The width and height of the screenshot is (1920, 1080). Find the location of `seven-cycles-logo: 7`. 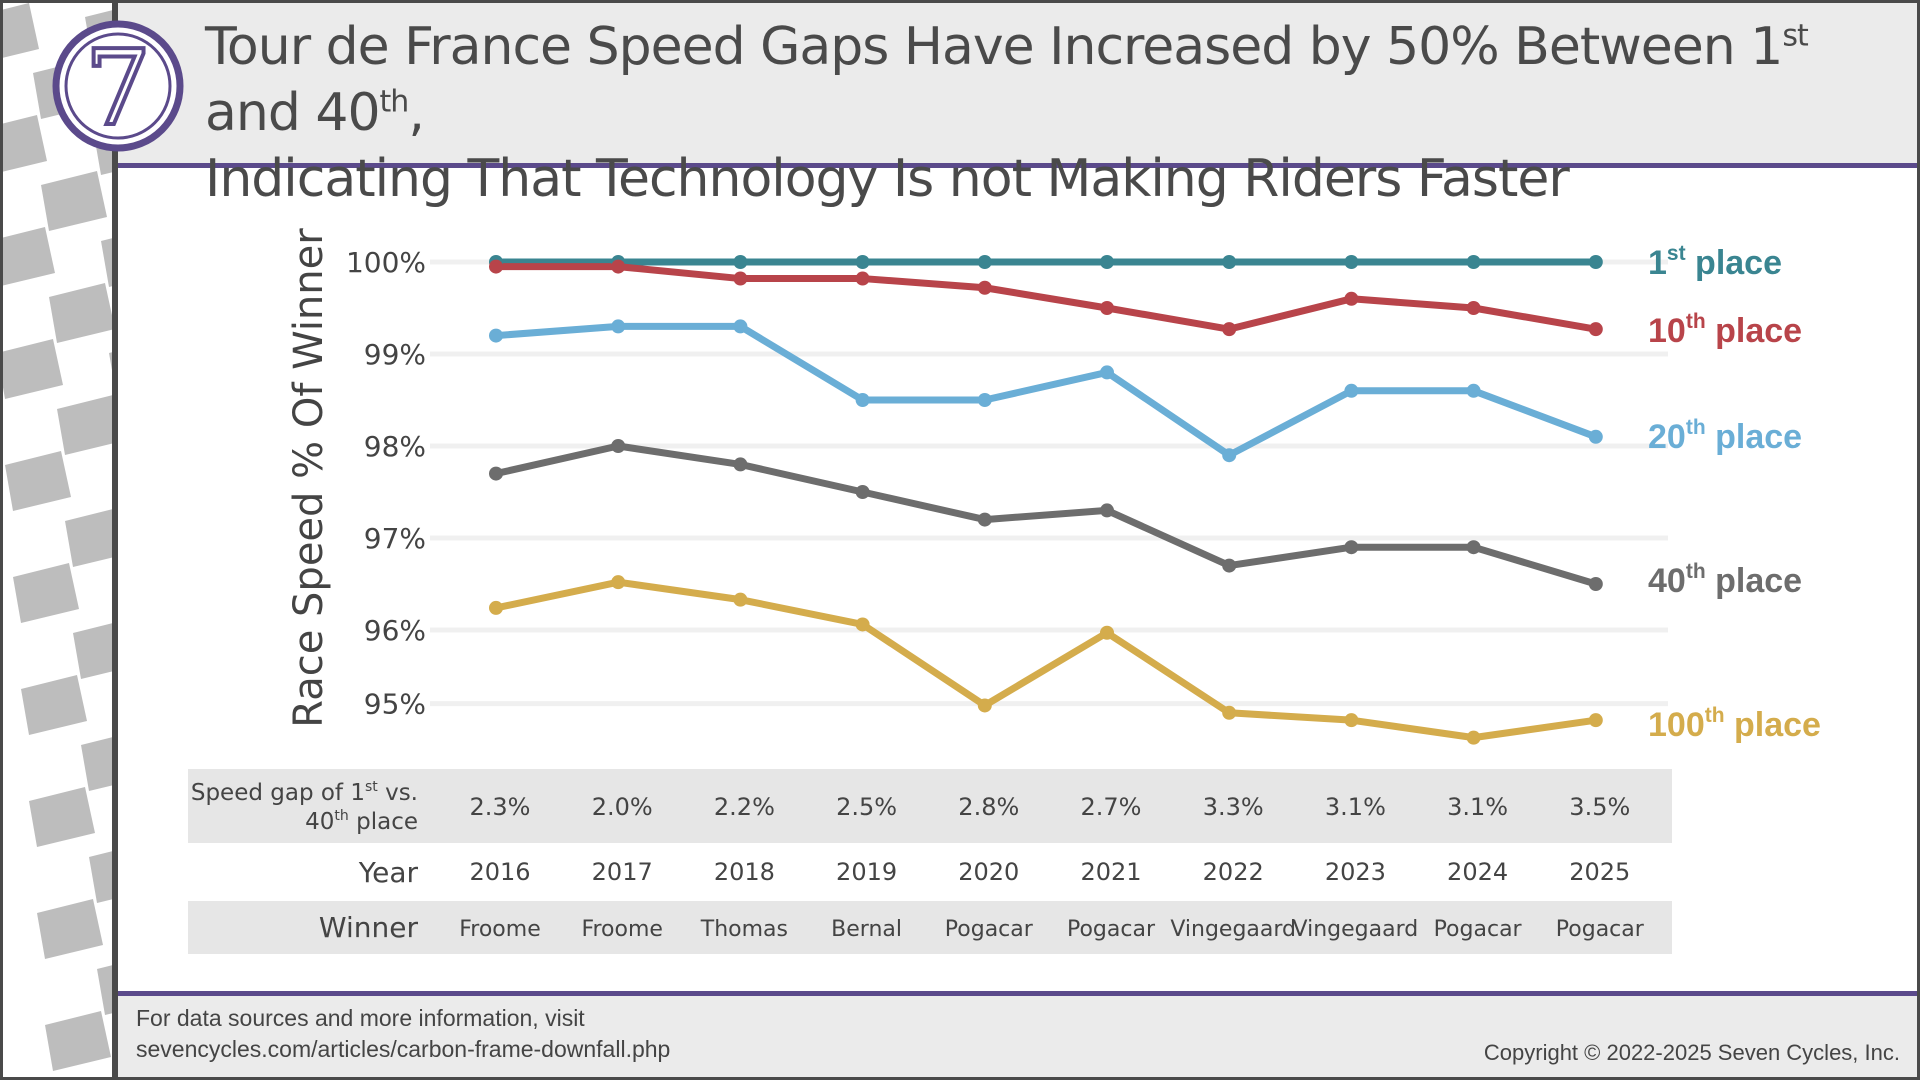

seven-cycles-logo: 7 is located at coordinates (118, 86).